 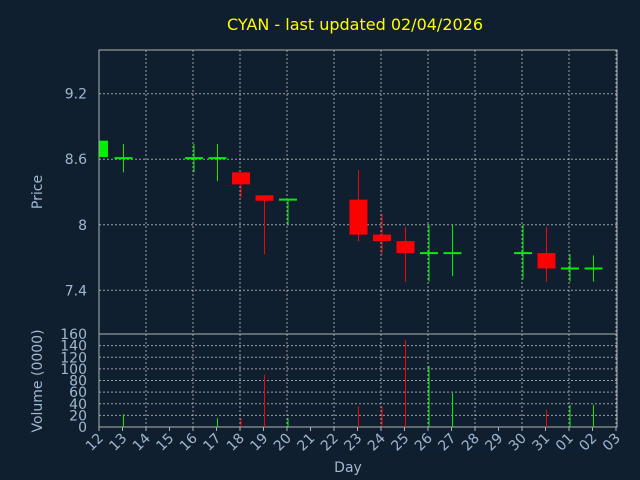 What do you see at coordinates (76, 291) in the screenshot?
I see `price-tick-label: 7.4` at bounding box center [76, 291].